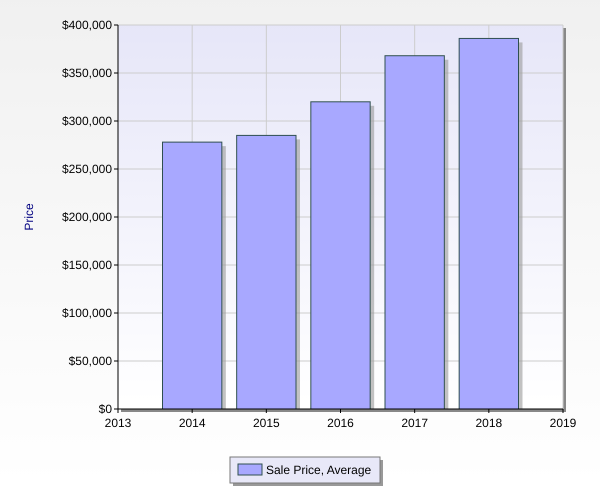  Describe the element at coordinates (414, 423) in the screenshot. I see `x-tick-label: 2017` at that location.